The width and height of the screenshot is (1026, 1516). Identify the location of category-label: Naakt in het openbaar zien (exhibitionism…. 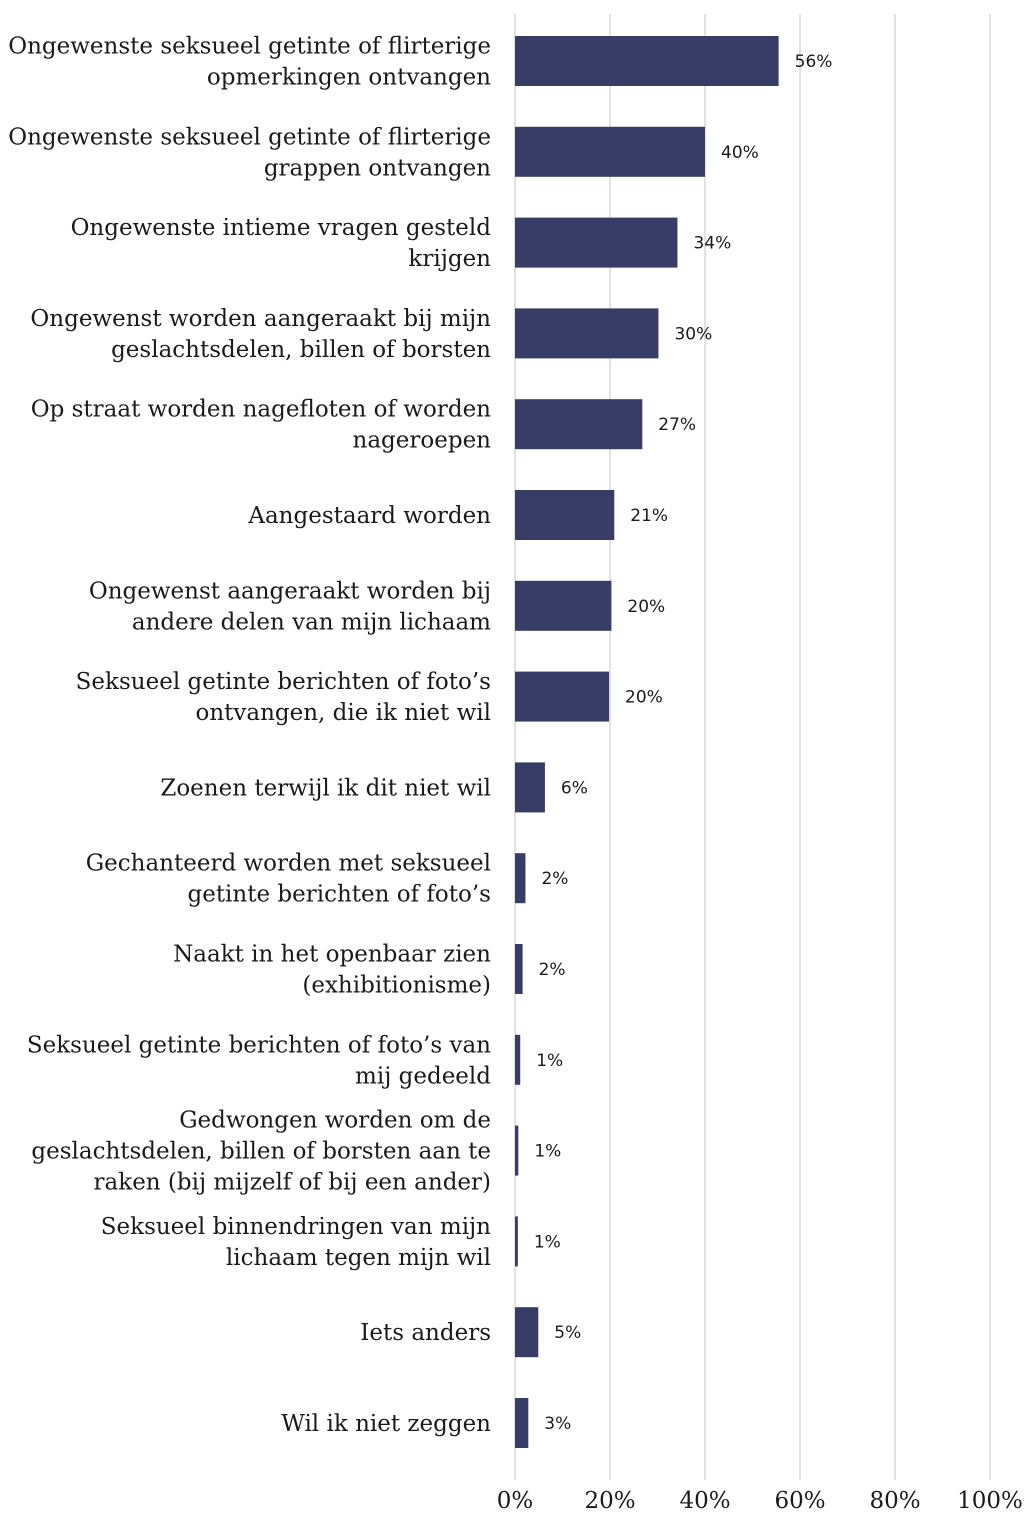
(332, 970).